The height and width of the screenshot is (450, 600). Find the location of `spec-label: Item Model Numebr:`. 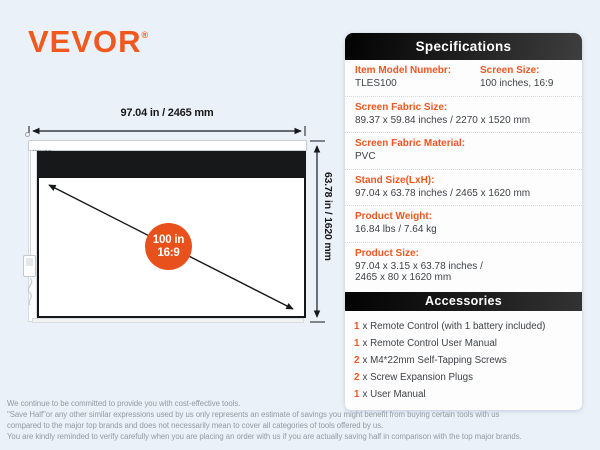

spec-label: Item Model Numebr: is located at coordinates (403, 70).